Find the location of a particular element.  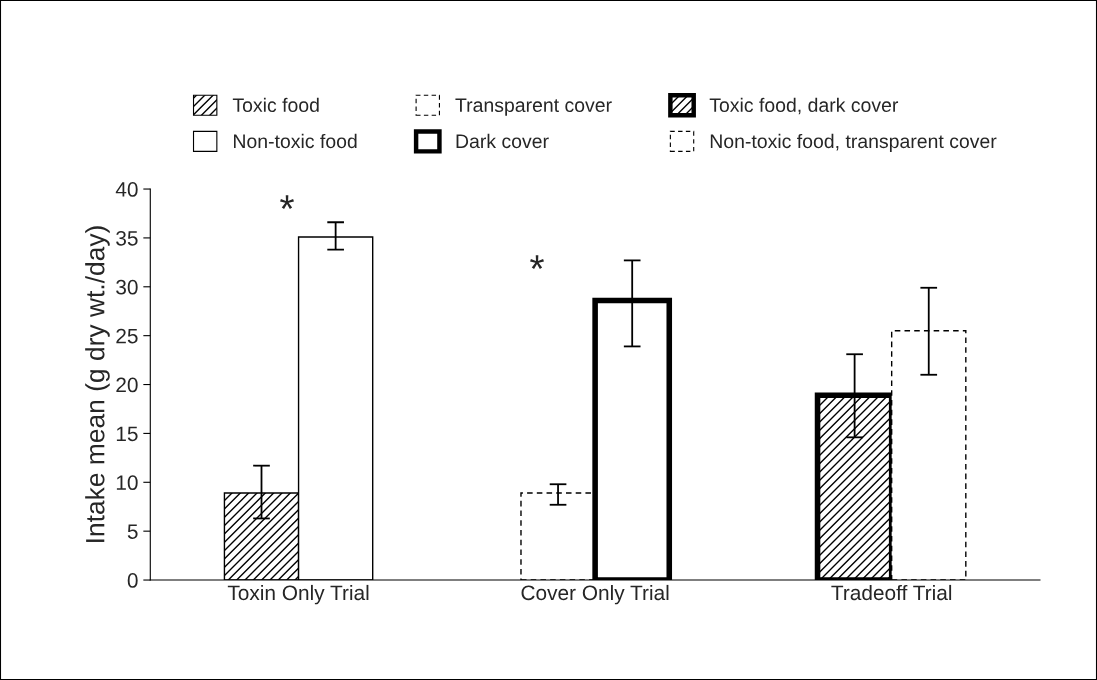

y-tick-label: 40 is located at coordinates (126, 189).